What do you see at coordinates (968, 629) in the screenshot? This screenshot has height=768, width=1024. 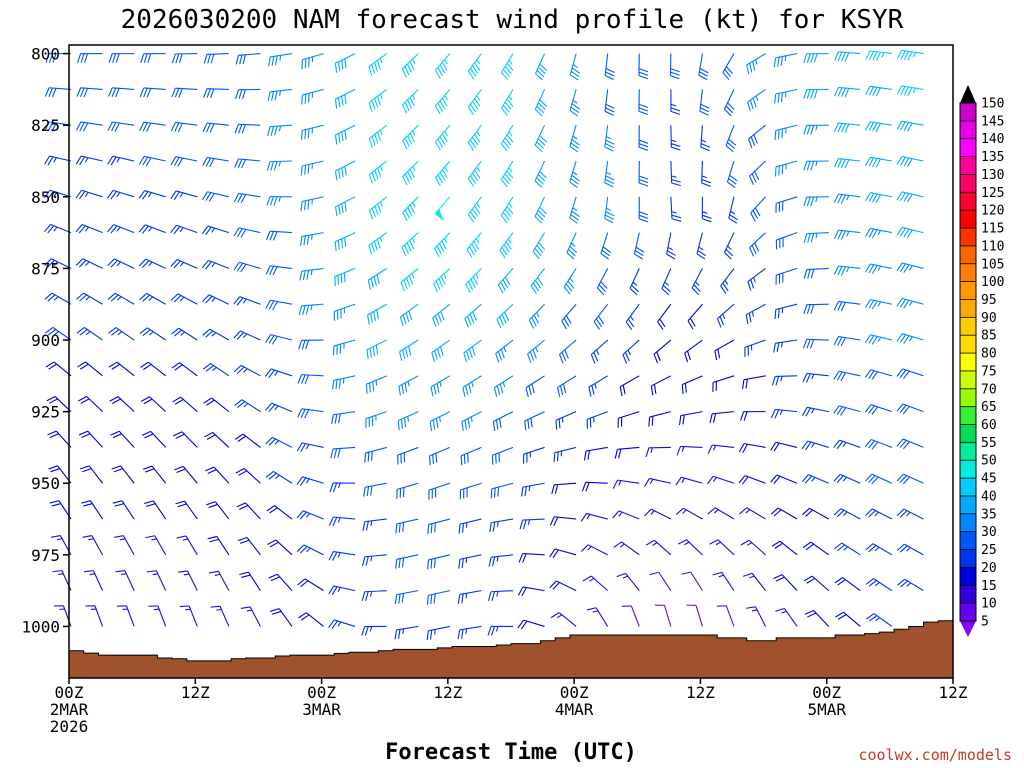 I see `colorbar-bottom-arrow` at bounding box center [968, 629].